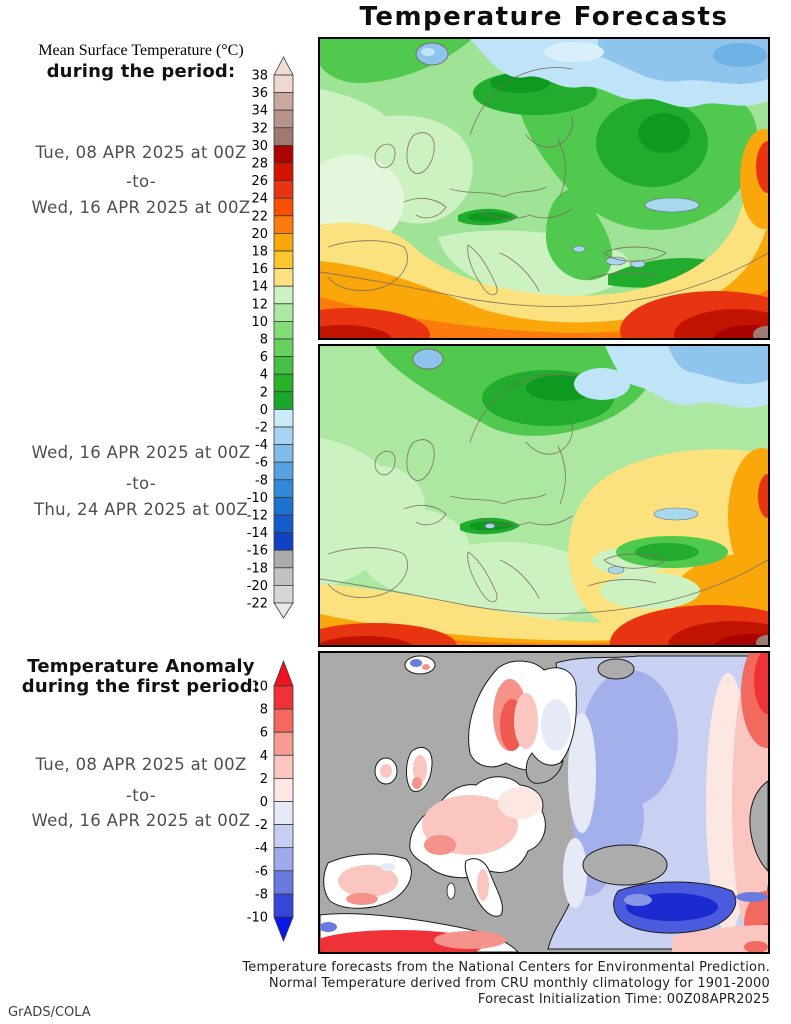 The height and width of the screenshot is (1024, 791). I want to click on colorbar-tick-label: 30, so click(259, 146).